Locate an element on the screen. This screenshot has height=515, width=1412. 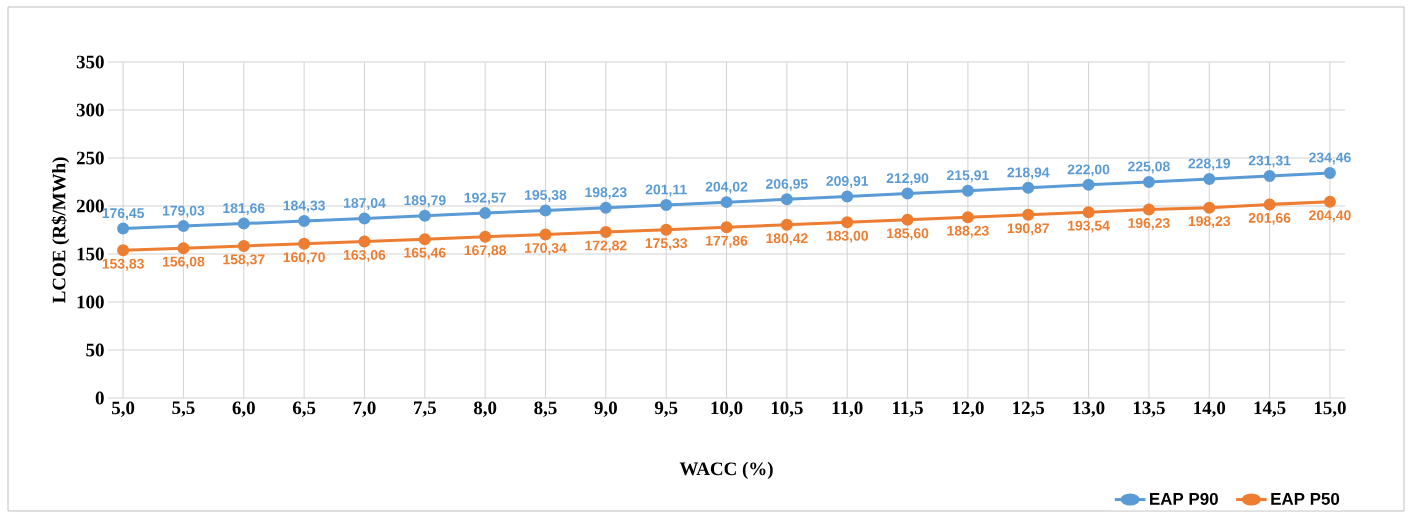
data-label: 234,46 is located at coordinates (1330, 158).